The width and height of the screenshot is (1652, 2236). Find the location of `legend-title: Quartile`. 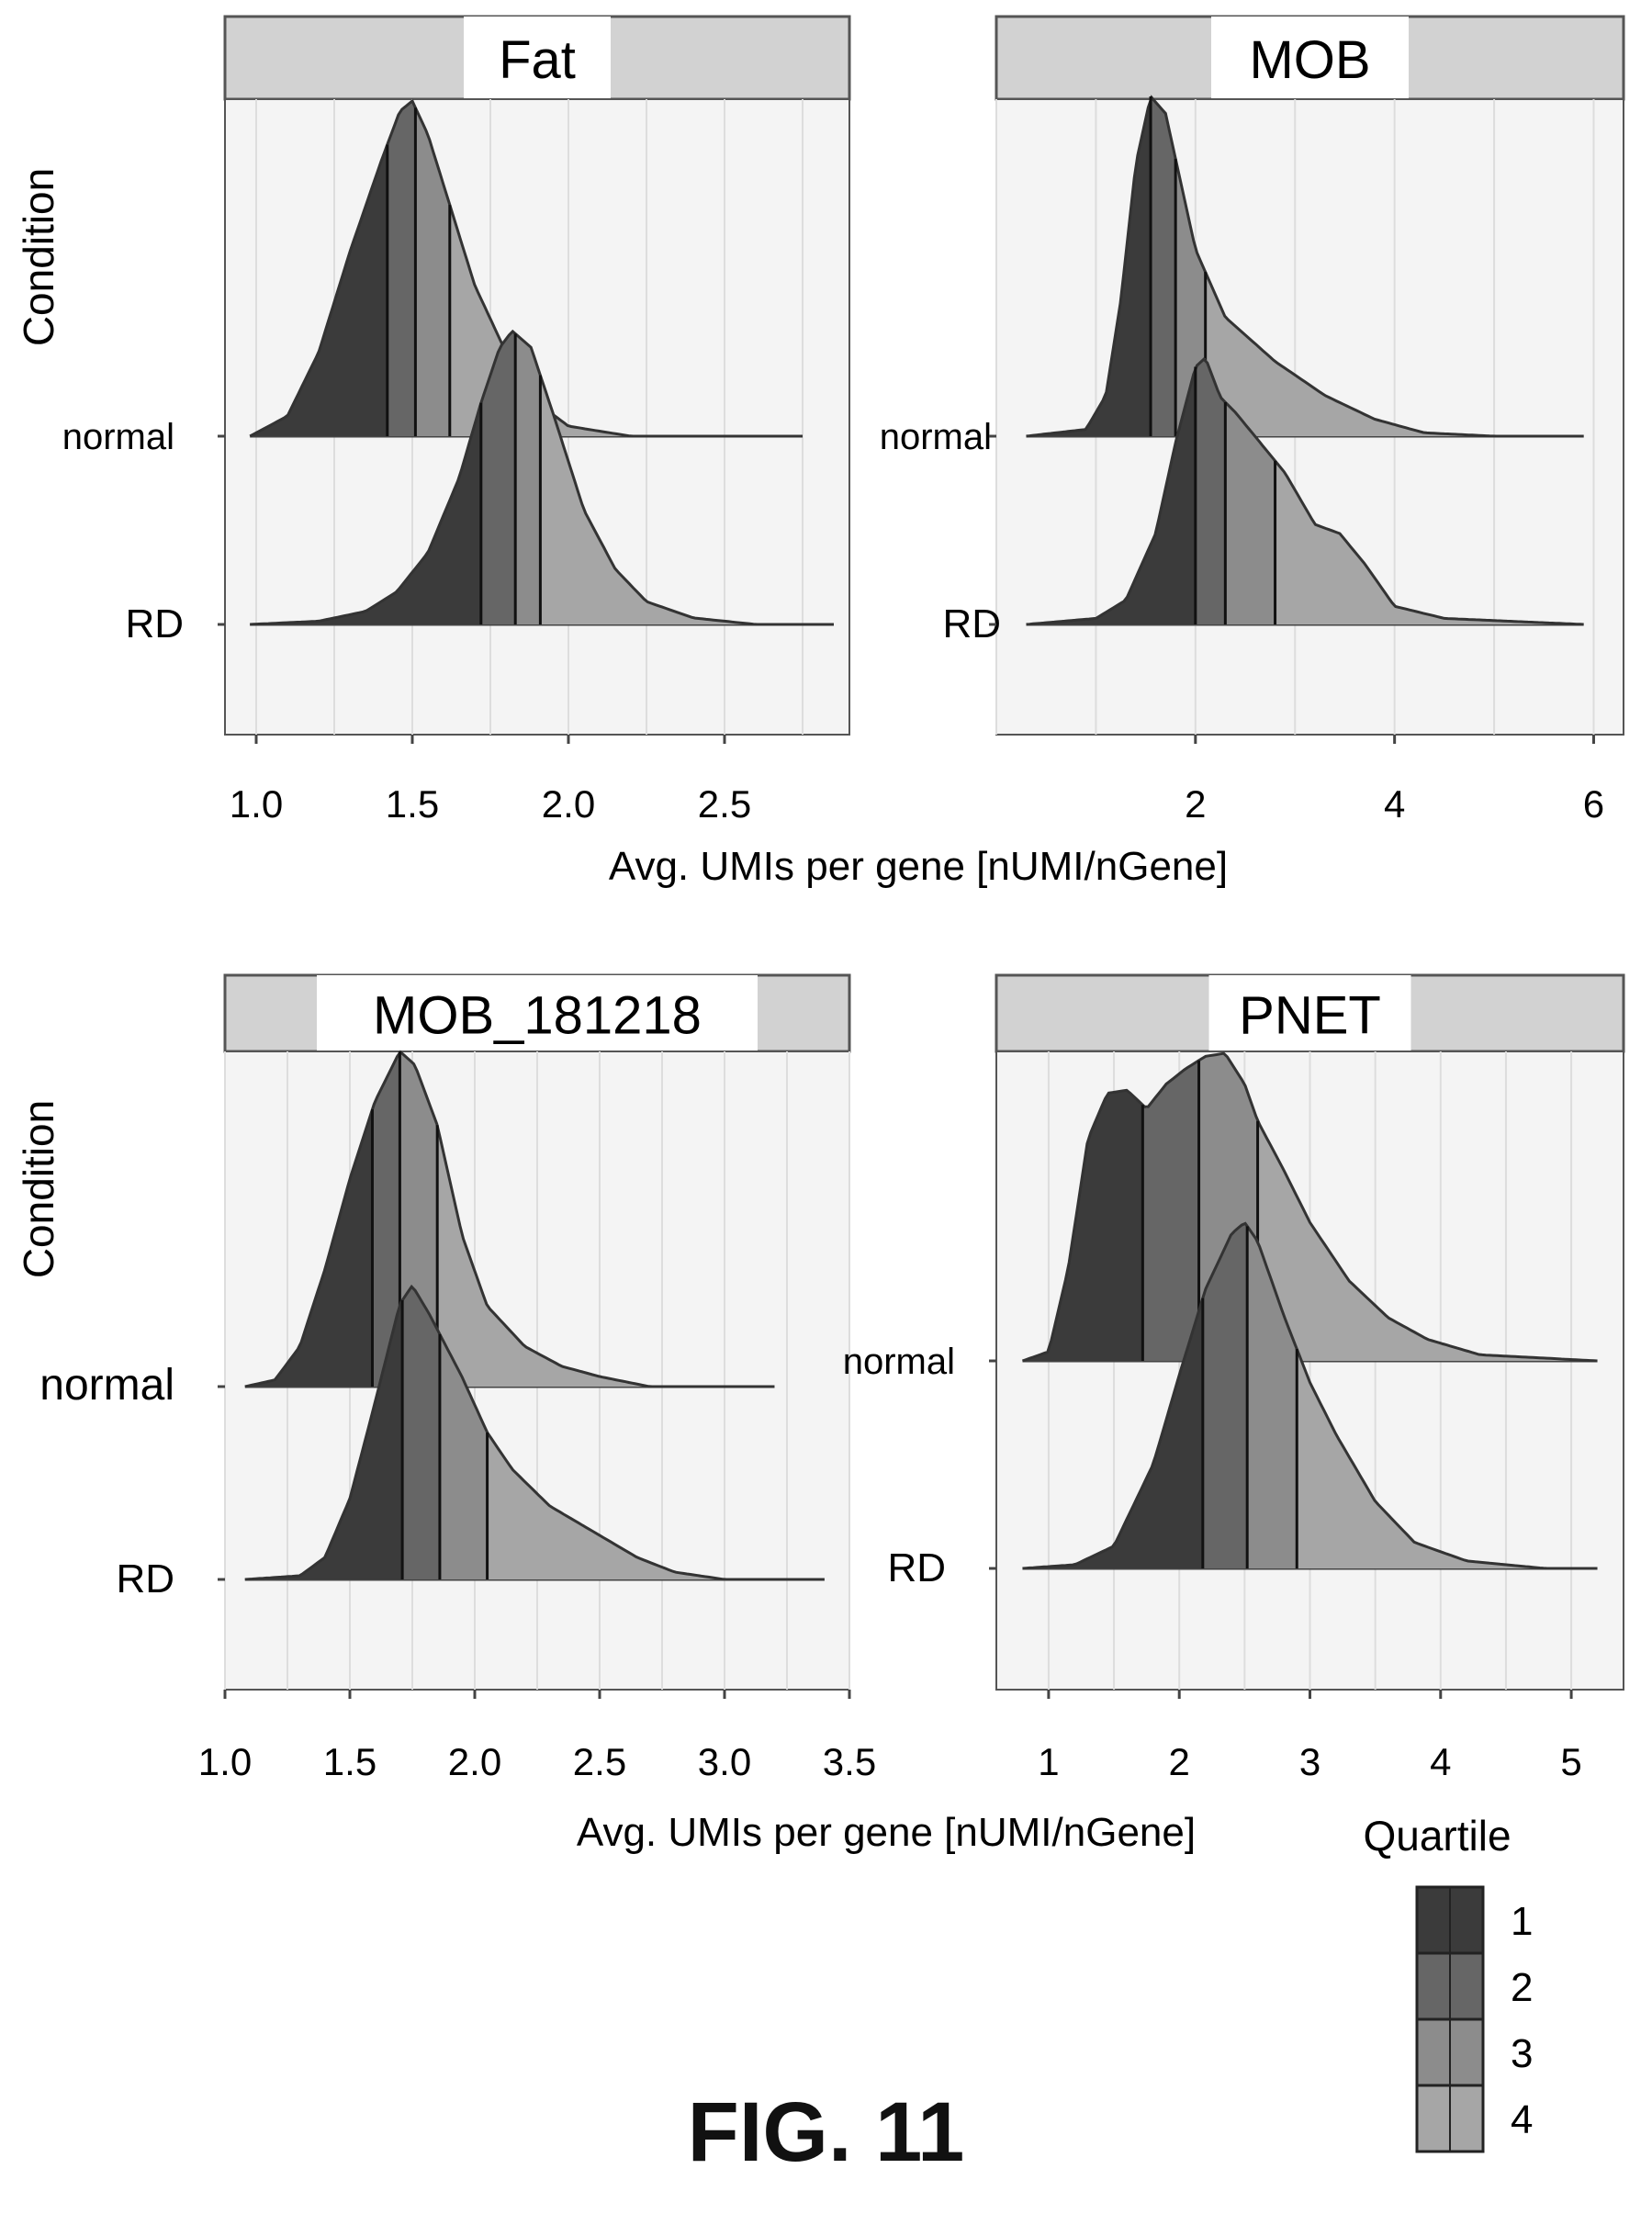

legend-title: Quartile is located at coordinates (1437, 1836).